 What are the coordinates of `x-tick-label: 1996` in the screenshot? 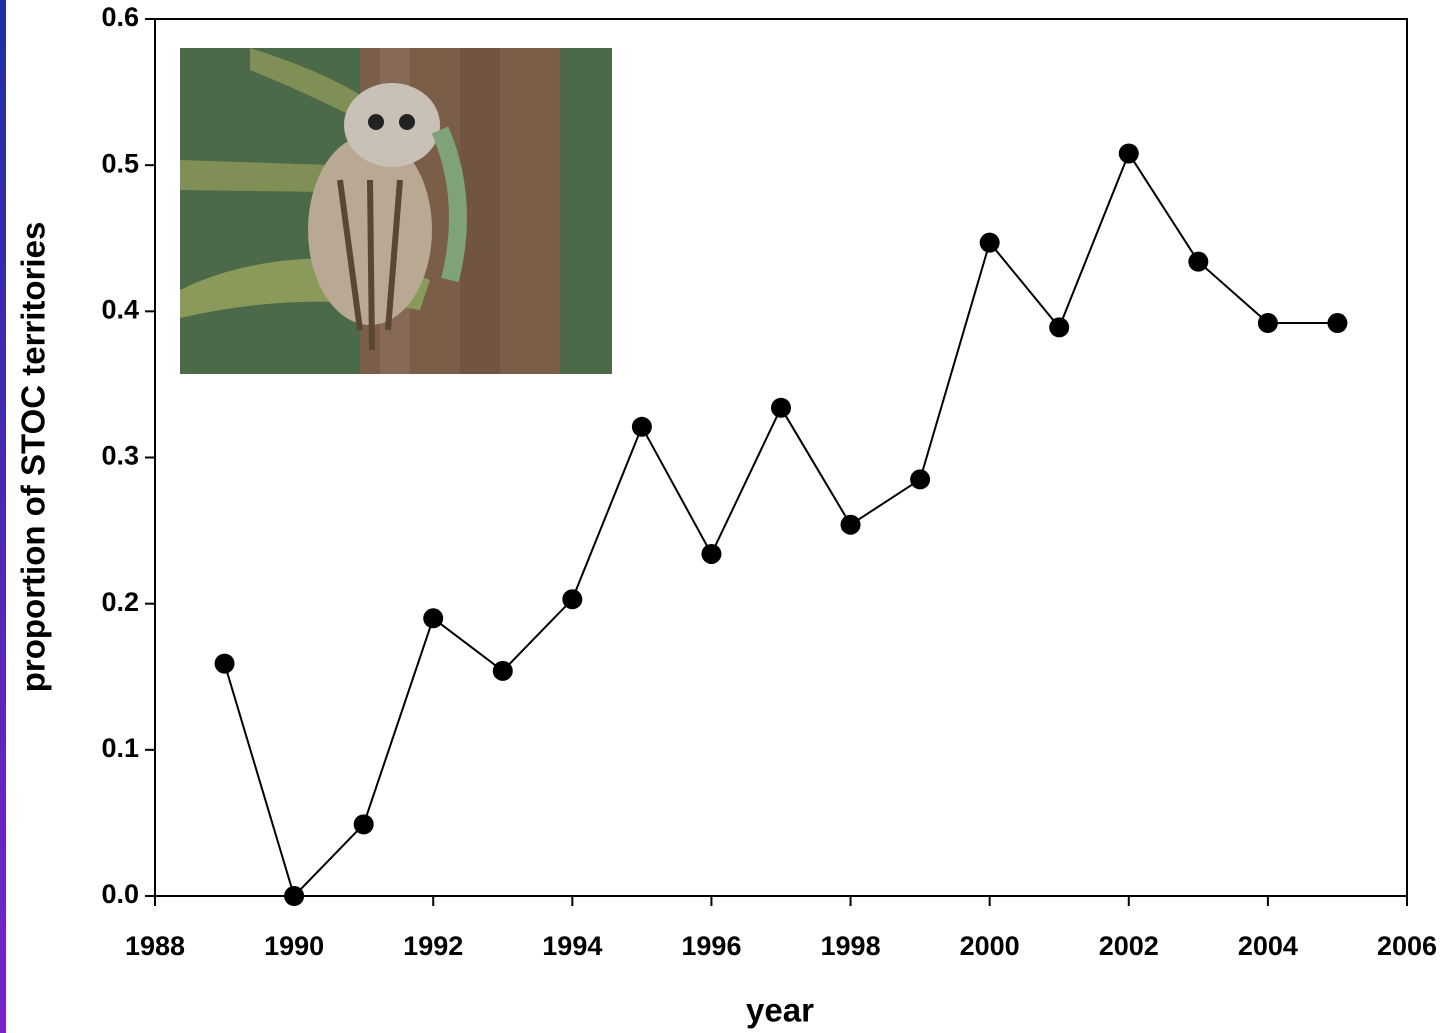 It's located at (711, 946).